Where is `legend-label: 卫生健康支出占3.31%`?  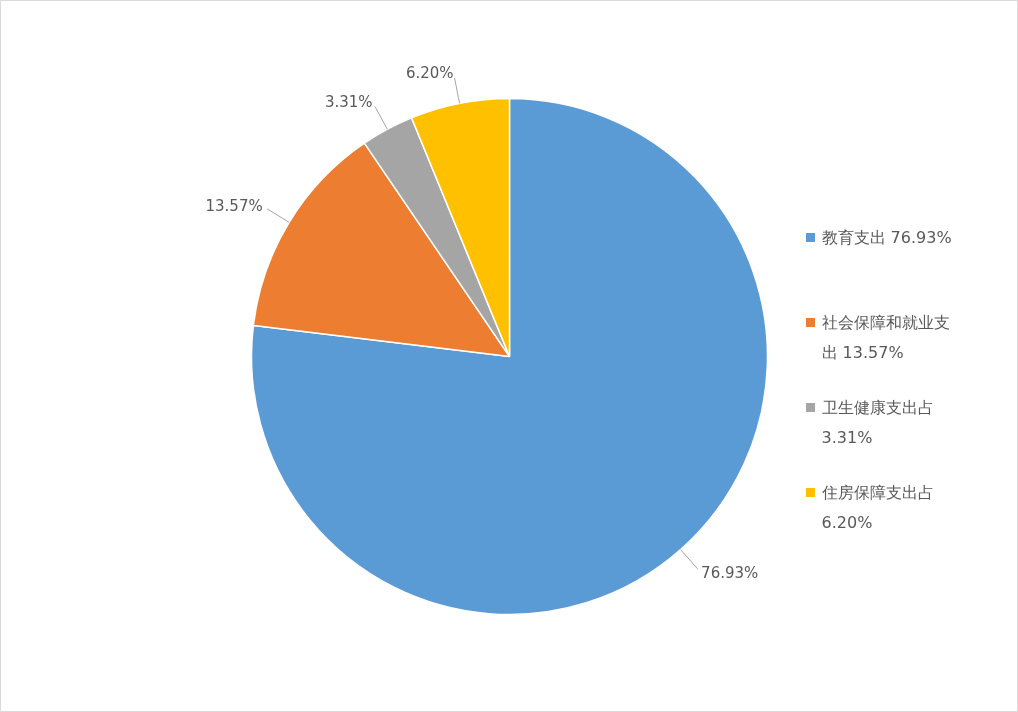 legend-label: 卫生健康支出占3.31% is located at coordinates (877, 422).